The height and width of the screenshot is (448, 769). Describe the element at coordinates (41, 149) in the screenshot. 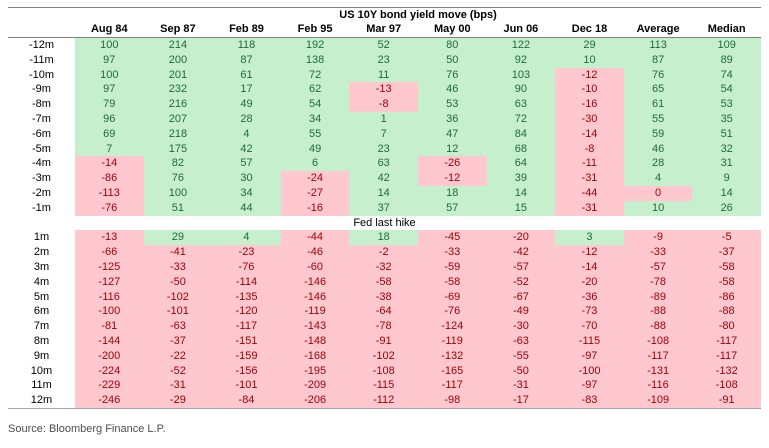

I see `row-label: -5m` at that location.